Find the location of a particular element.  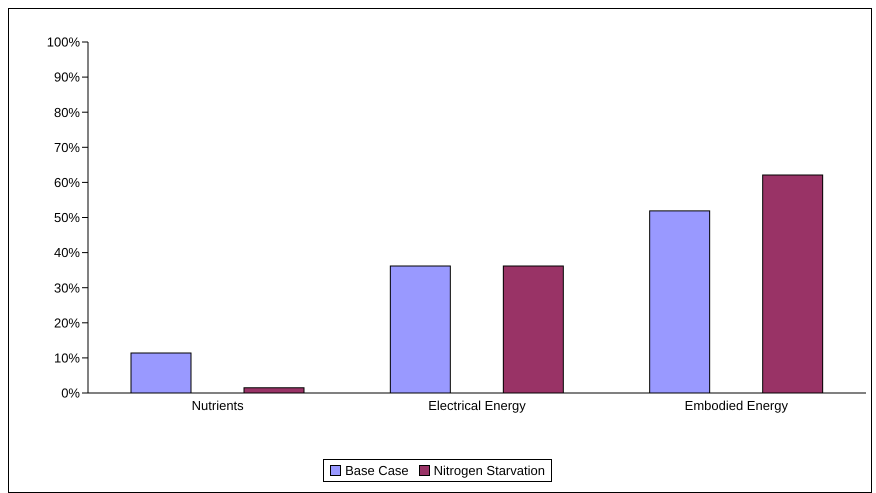

y-tick-label: 100% is located at coordinates (63, 42).